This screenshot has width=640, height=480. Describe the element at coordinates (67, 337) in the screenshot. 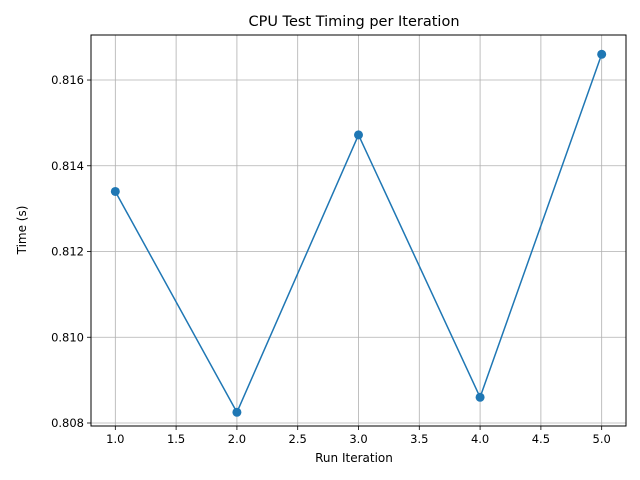

I see `y-tick-label: 0.810` at that location.